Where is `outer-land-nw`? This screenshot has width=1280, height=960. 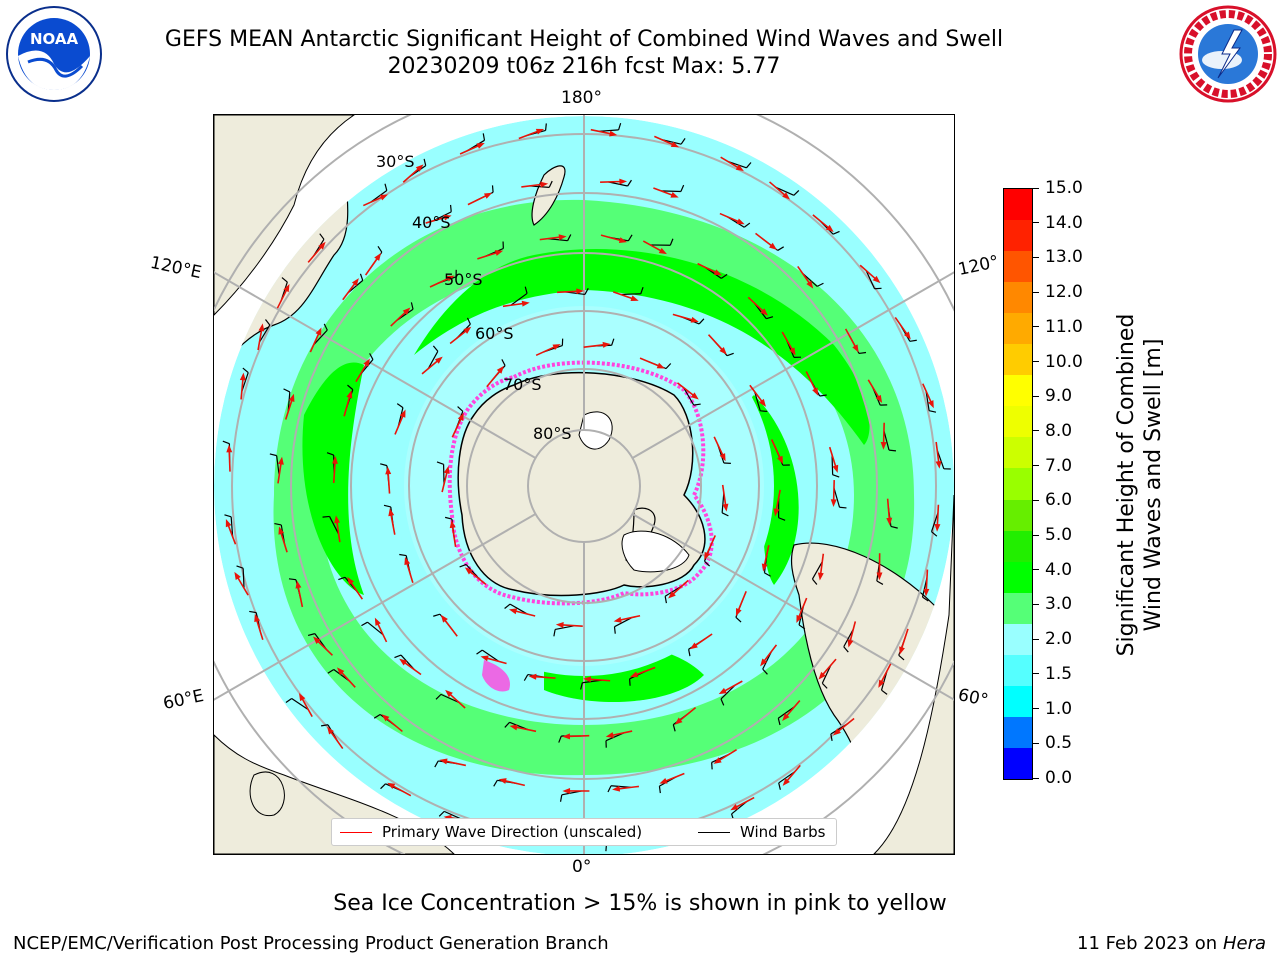 outer-land-nw is located at coordinates (284, 215).